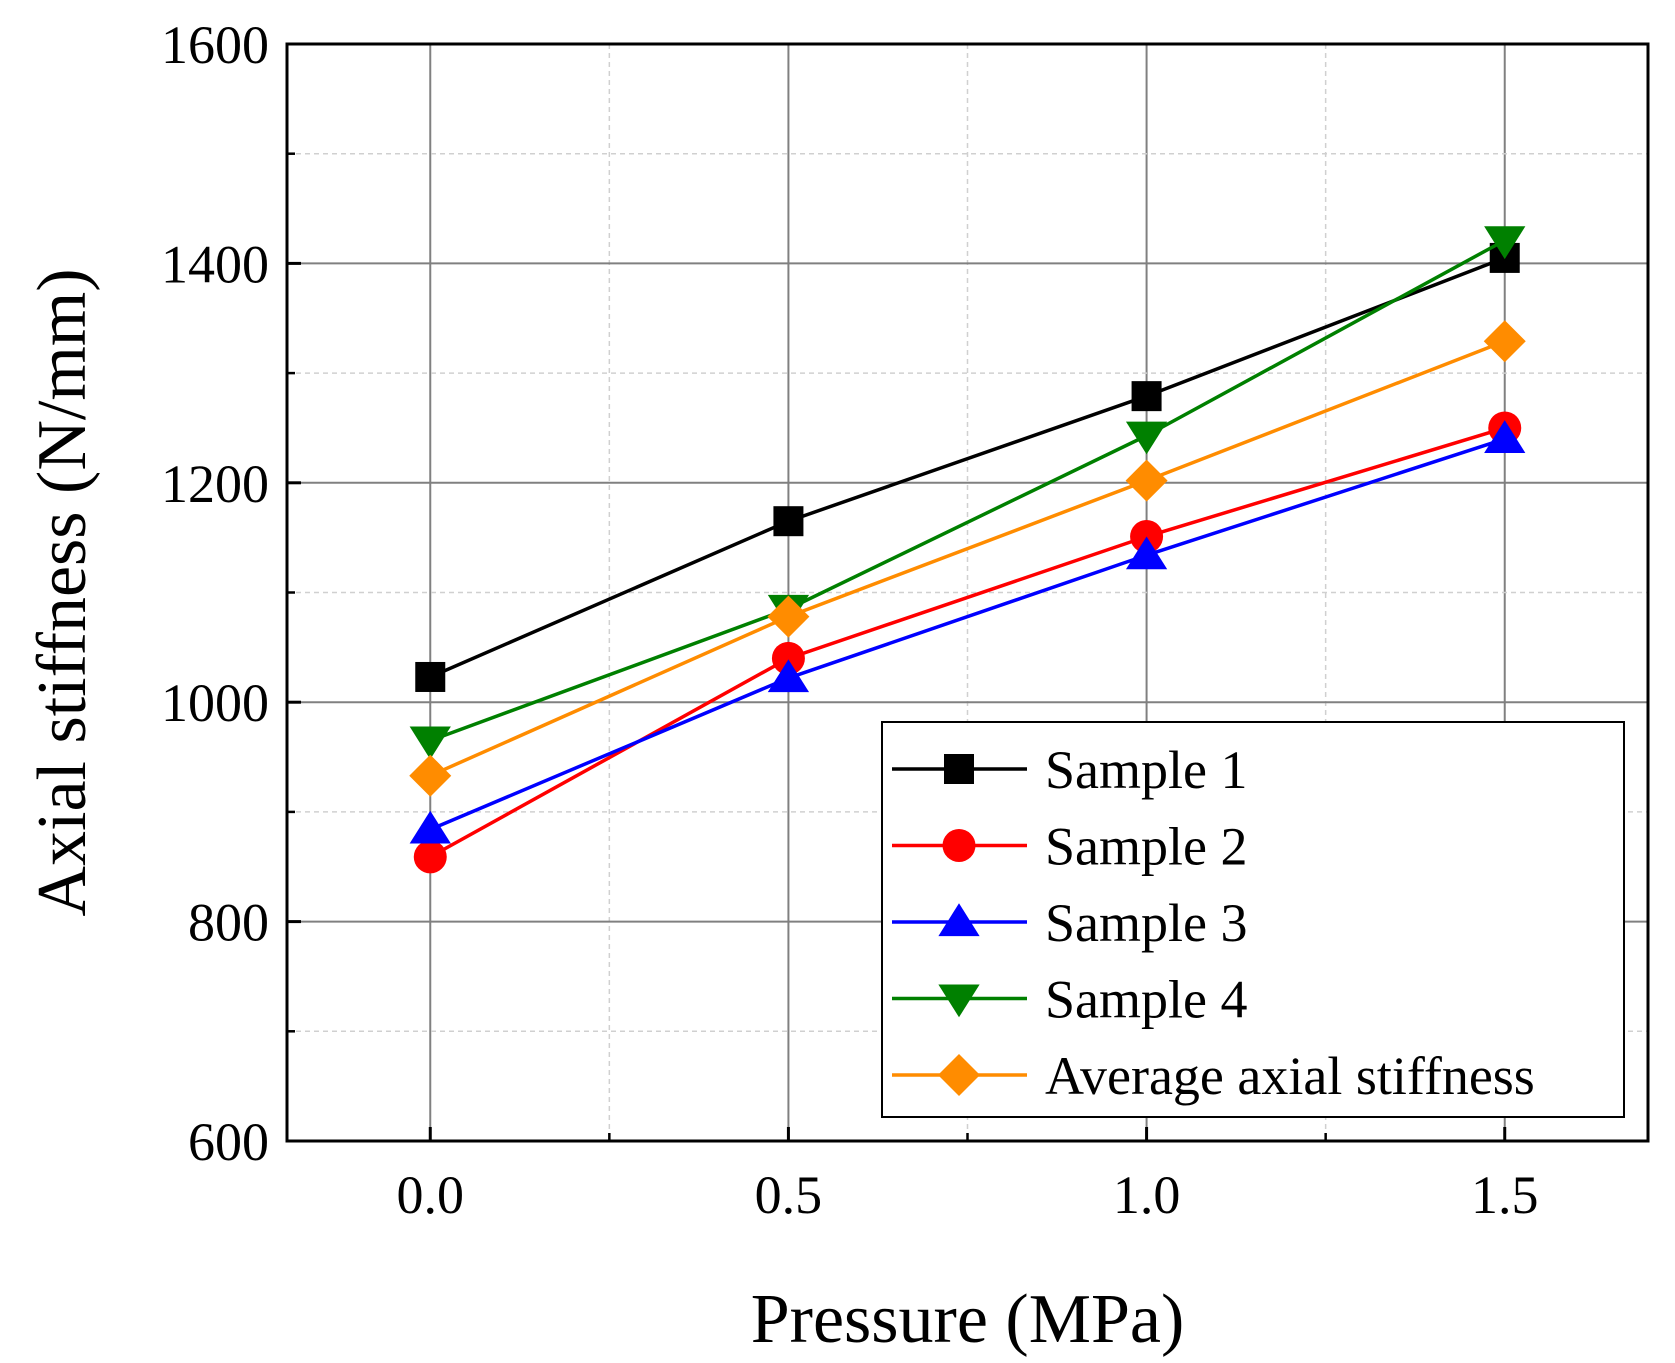 This screenshot has height=1363, width=1675. I want to click on x-tick-label: 1.0, so click(1147, 1195).